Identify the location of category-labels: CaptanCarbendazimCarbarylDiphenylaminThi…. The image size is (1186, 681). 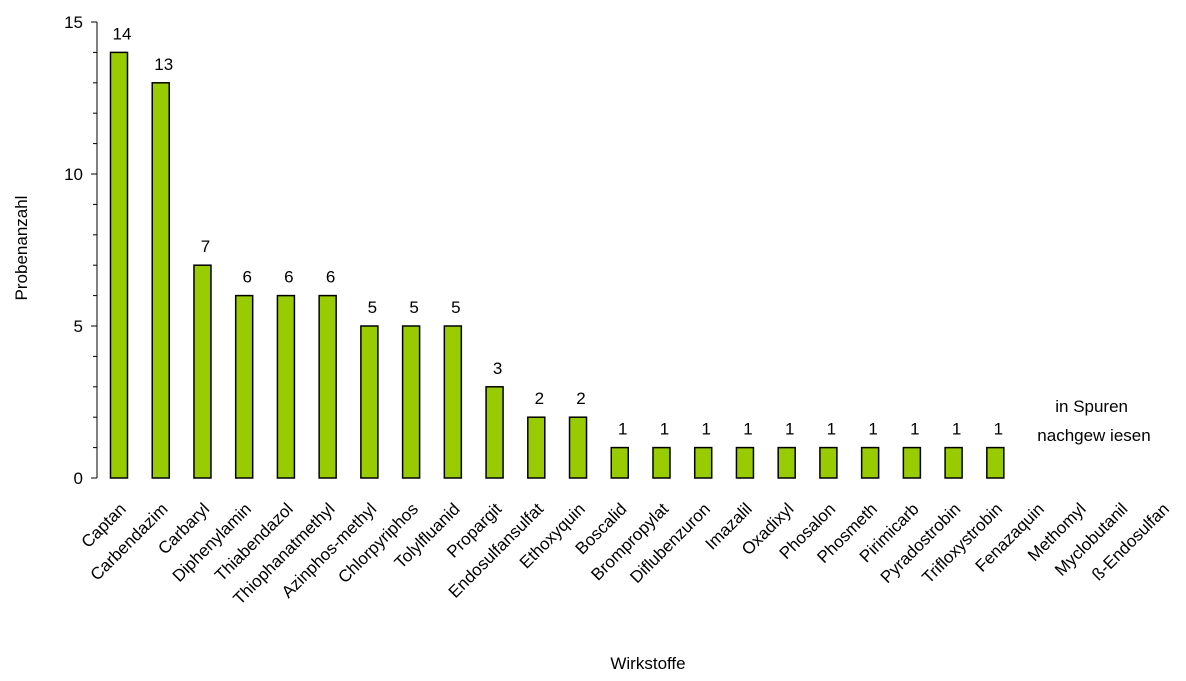
(625, 553).